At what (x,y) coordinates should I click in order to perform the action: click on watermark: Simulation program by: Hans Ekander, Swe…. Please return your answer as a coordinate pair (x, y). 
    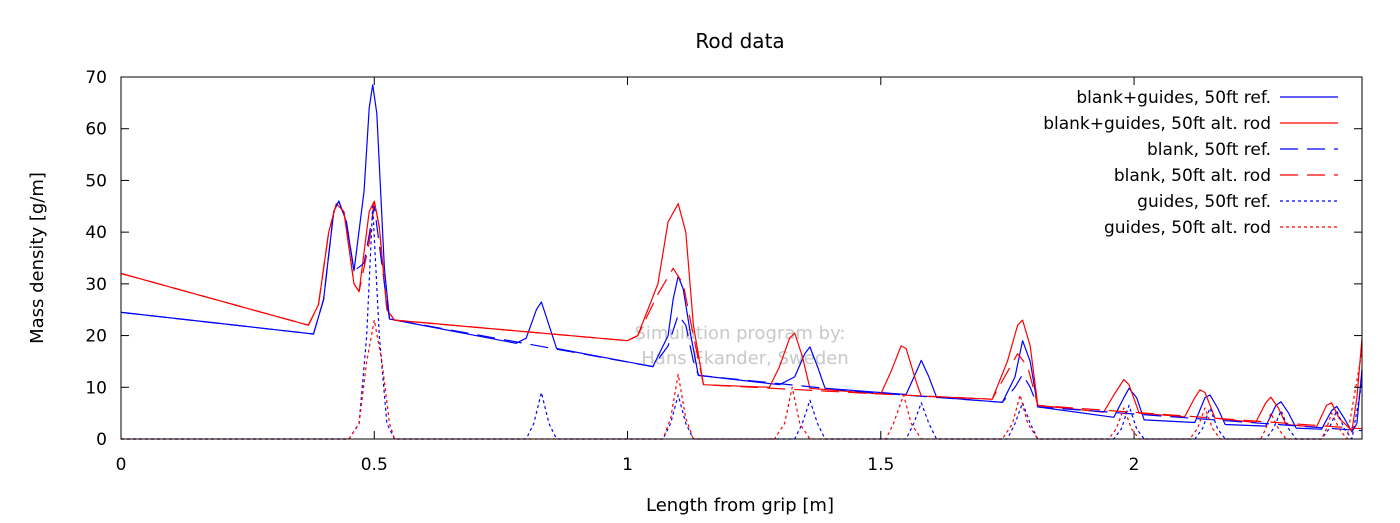
    Looking at the image, I should click on (742, 346).